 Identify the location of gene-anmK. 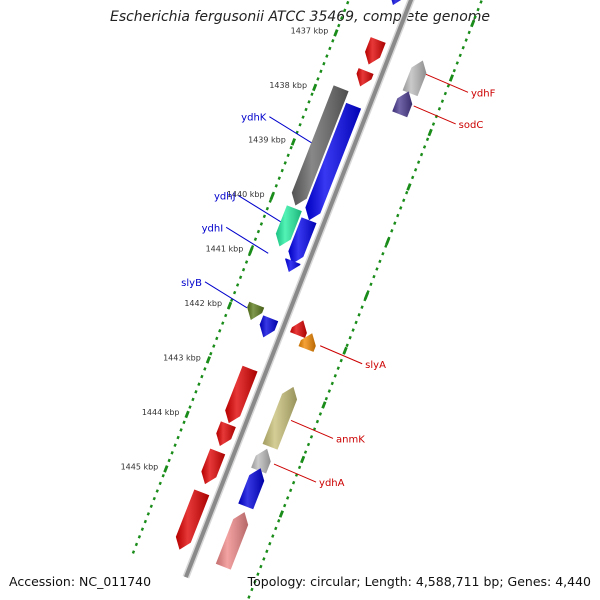
(280, 418).